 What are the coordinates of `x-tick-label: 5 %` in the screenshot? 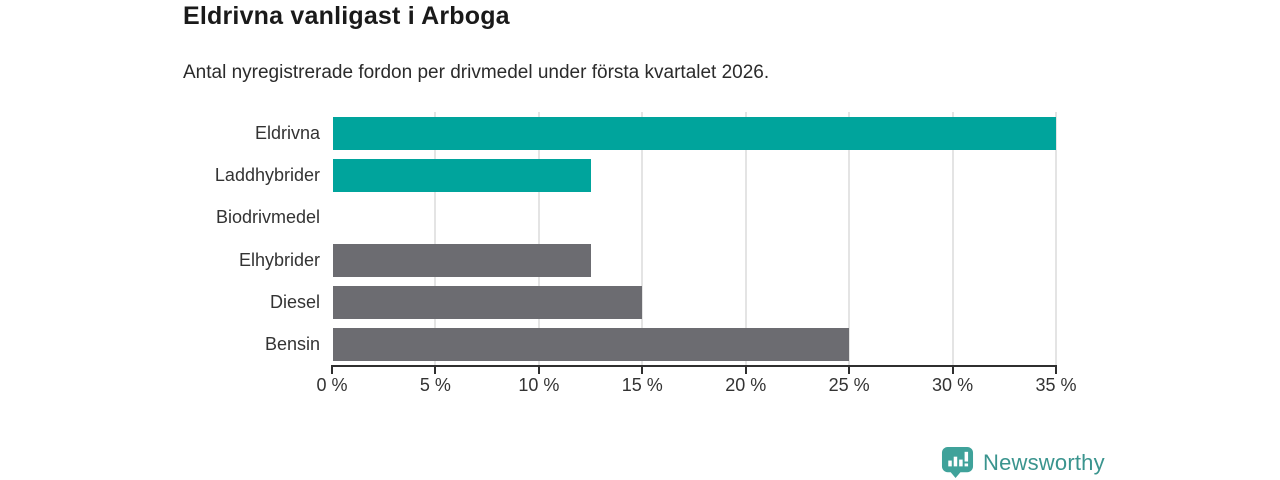 It's located at (435, 385).